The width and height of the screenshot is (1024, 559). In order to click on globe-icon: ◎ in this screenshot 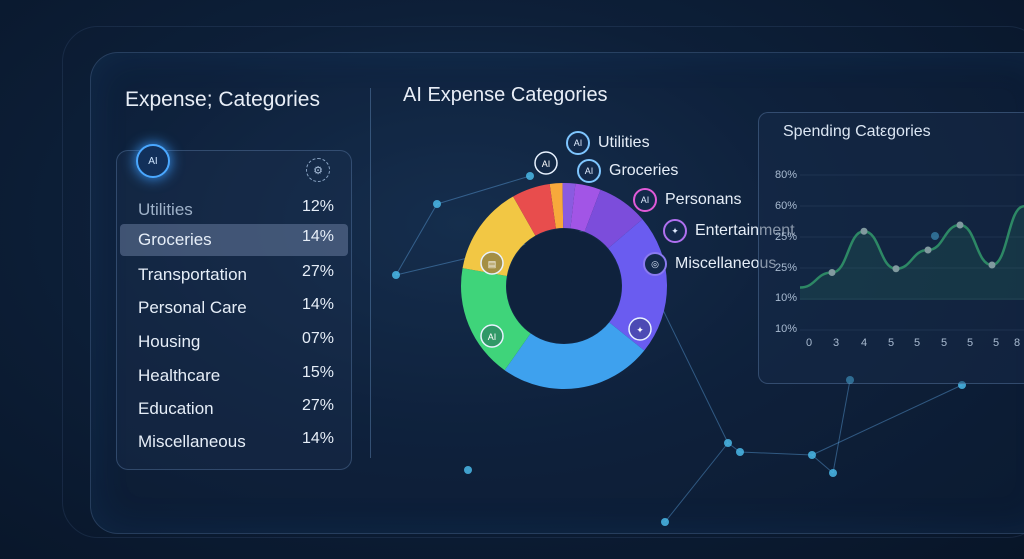, I will do `click(655, 264)`.